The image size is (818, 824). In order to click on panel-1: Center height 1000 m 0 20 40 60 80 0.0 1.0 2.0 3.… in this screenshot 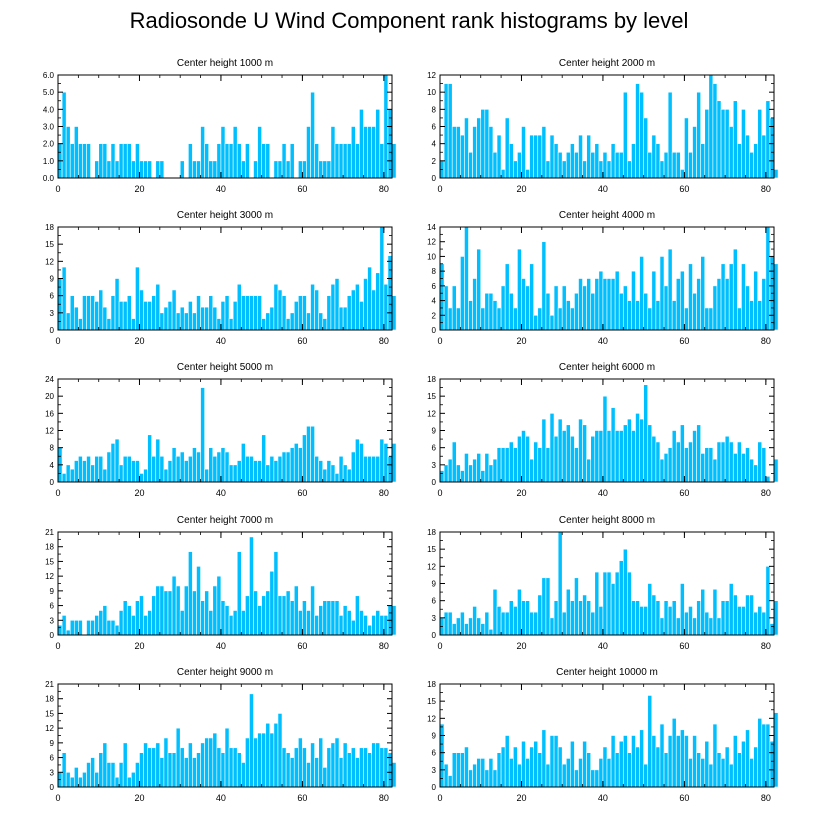, I will do `click(220, 126)`.